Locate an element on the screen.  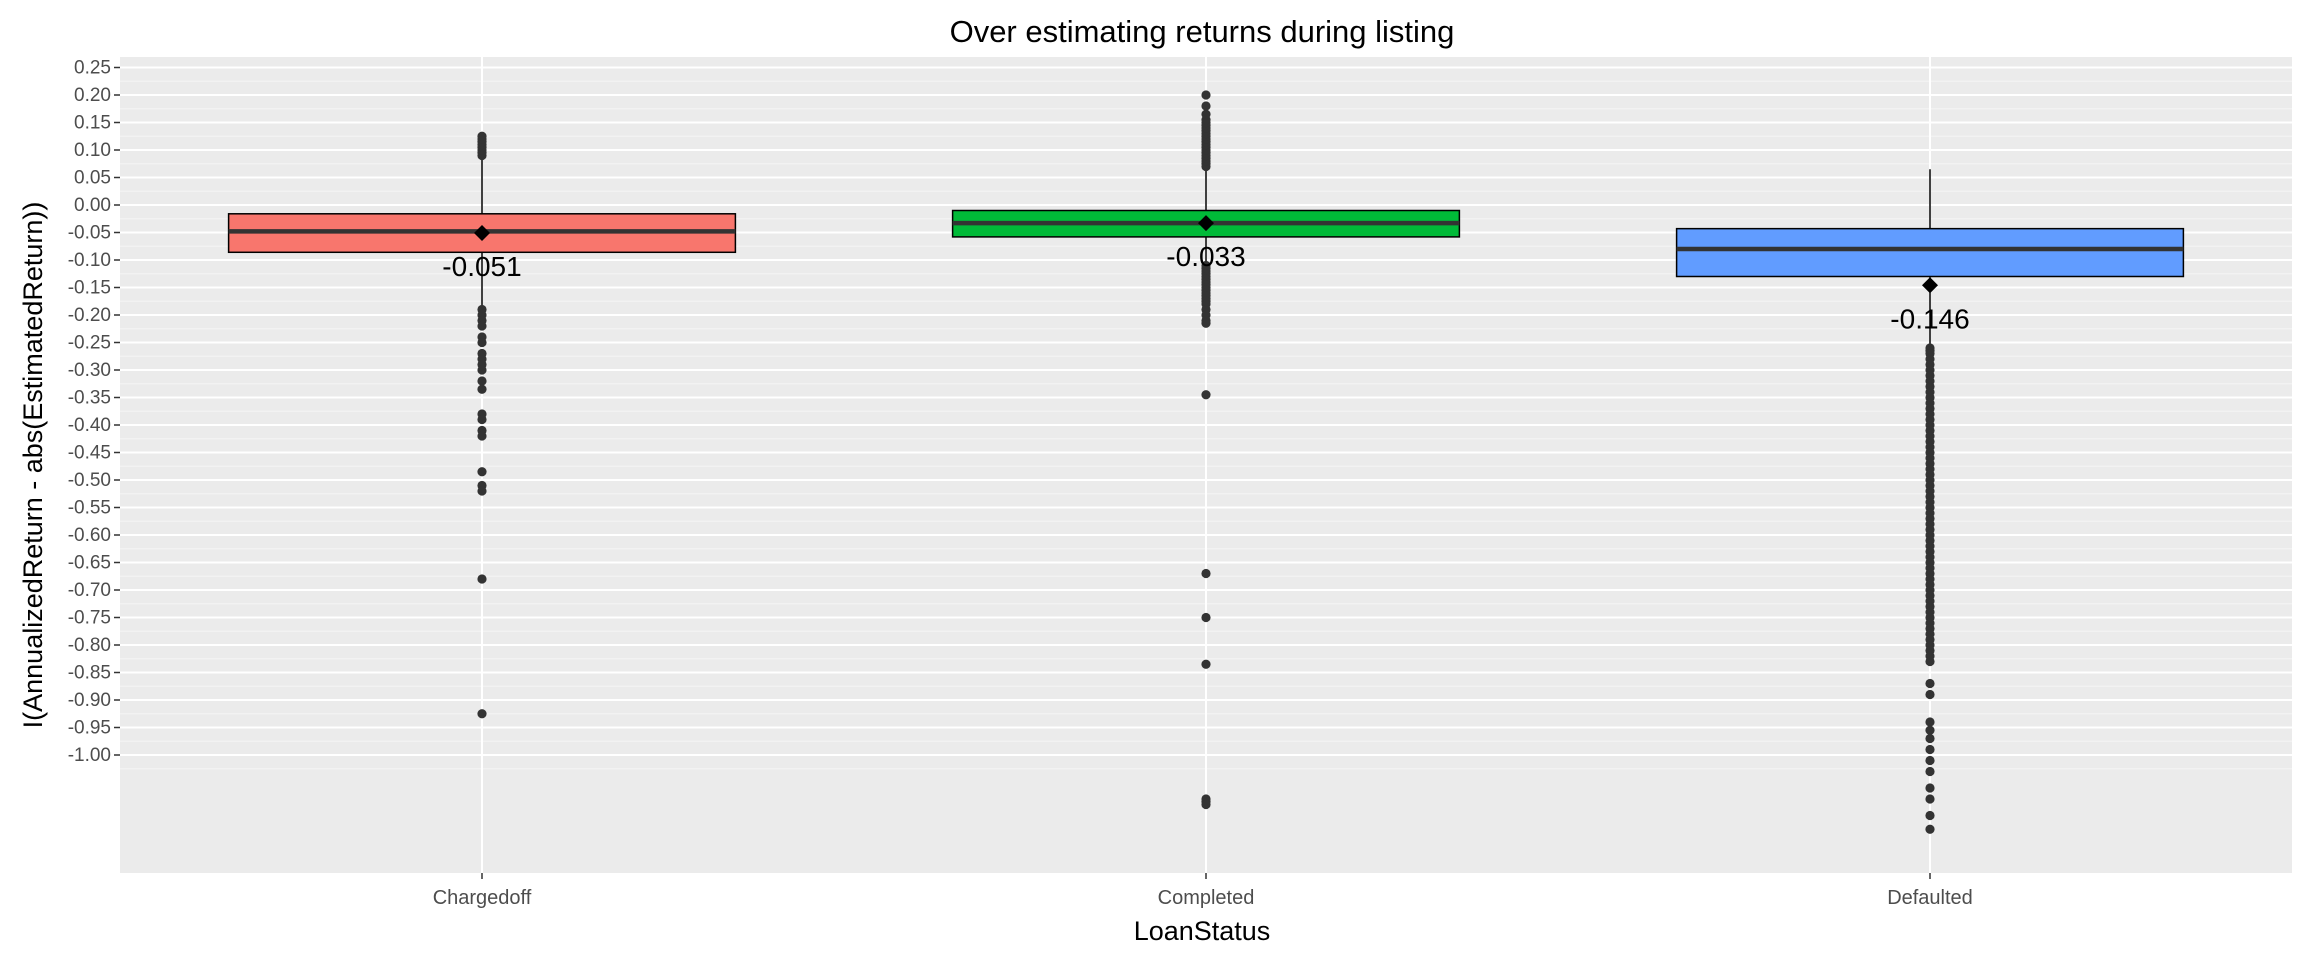
x-axis-title: LoanStatus is located at coordinates (1202, 931).